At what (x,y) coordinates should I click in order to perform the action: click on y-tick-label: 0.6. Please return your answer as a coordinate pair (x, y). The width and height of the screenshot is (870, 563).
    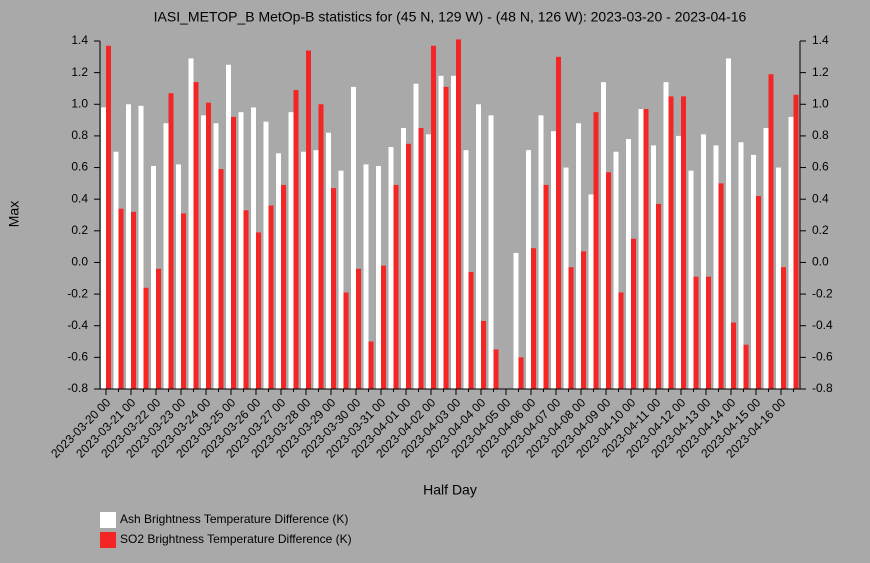
    Looking at the image, I should click on (79, 167).